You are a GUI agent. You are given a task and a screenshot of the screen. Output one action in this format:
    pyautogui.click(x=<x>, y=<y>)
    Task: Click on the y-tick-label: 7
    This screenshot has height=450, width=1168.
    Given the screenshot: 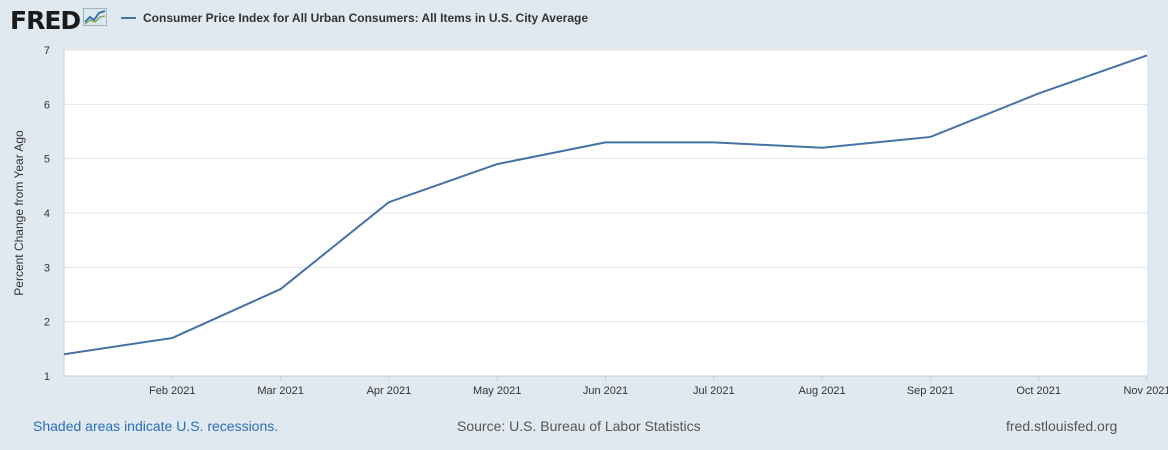 What is the action you would take?
    pyautogui.click(x=47, y=51)
    